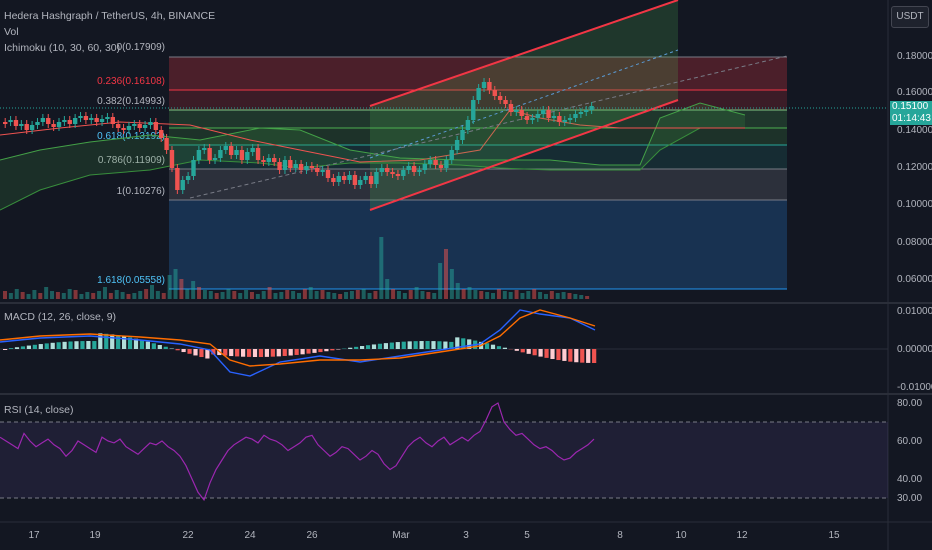 The height and width of the screenshot is (550, 932). What do you see at coordinates (742, 535) in the screenshot?
I see `time-axis-tick: 12` at bounding box center [742, 535].